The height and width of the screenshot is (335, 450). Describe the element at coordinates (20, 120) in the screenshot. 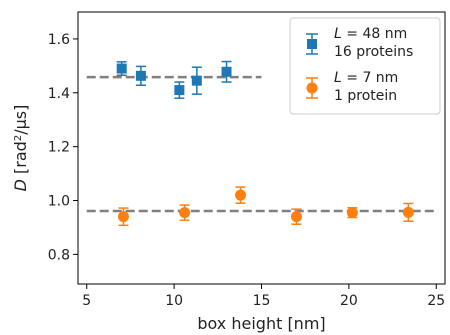

I see `y-axis-label-close: /μs]` at that location.